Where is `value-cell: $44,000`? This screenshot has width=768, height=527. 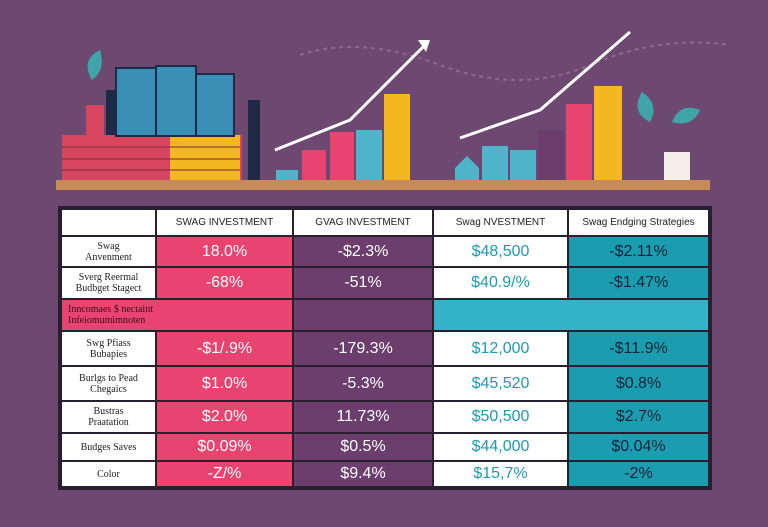 value-cell: $44,000 is located at coordinates (500, 447).